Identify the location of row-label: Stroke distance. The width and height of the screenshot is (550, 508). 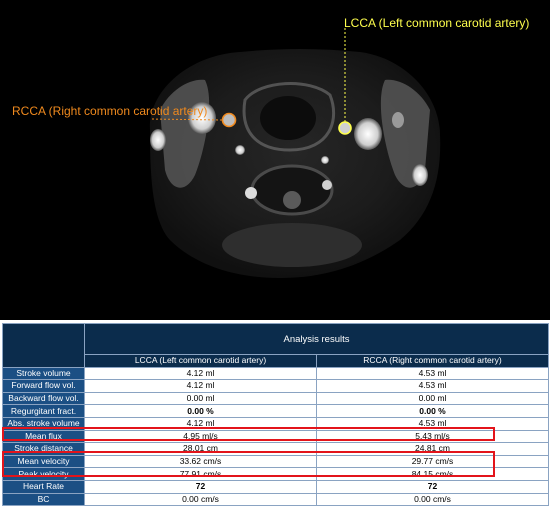
(43, 449).